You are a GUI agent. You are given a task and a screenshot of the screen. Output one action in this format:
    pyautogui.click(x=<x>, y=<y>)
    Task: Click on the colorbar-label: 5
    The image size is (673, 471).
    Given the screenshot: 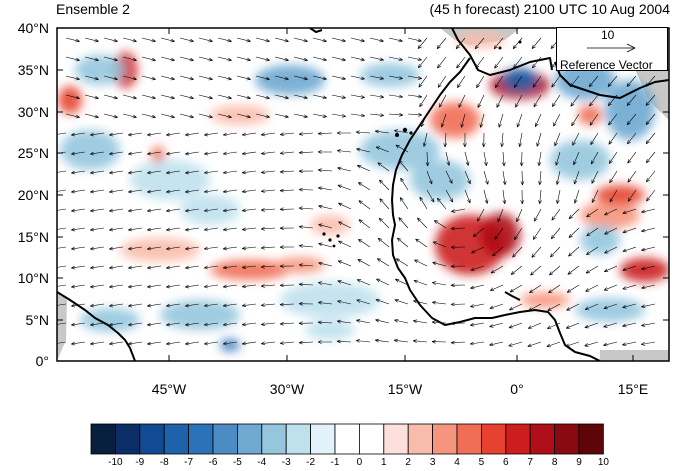 What is the action you would take?
    pyautogui.click(x=481, y=462)
    